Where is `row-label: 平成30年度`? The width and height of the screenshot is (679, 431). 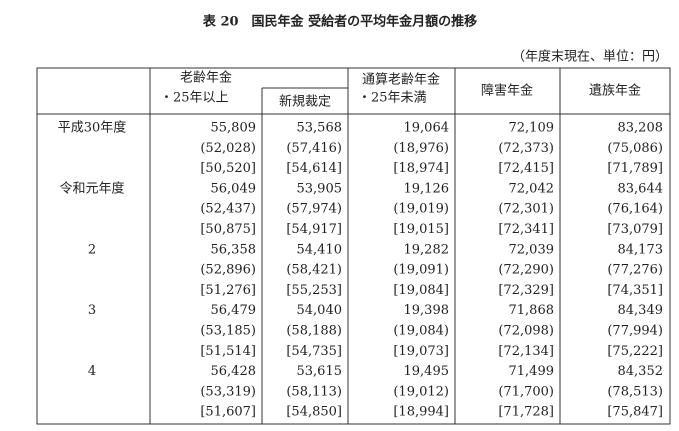 row-label: 平成30年度 is located at coordinates (92, 128).